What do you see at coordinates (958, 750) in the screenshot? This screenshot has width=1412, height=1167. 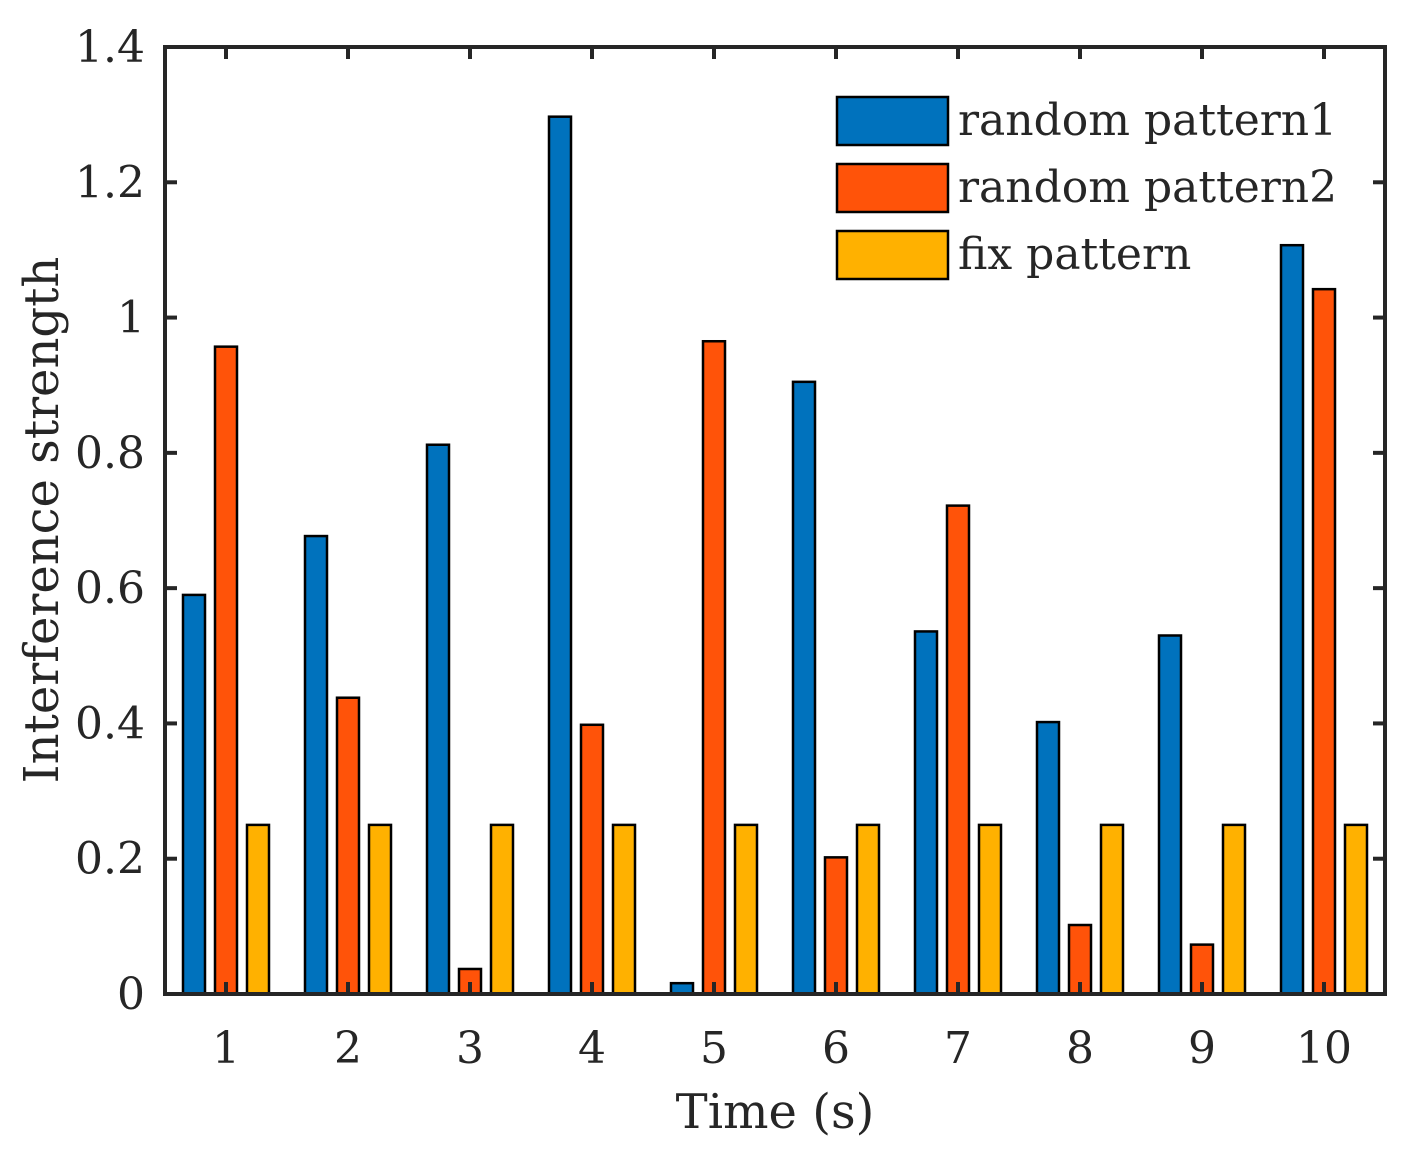 I see `bar-series-2-t7` at bounding box center [958, 750].